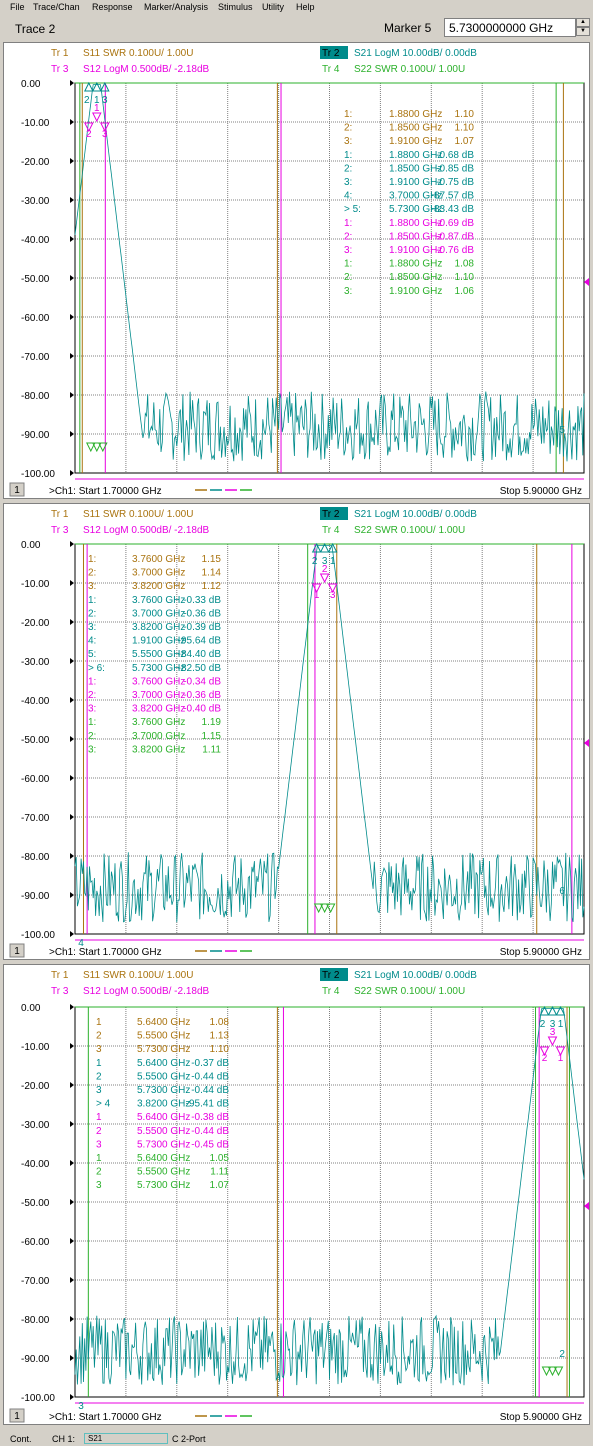  What do you see at coordinates (126, 1438) in the screenshot?
I see `parameter-box: S21` at bounding box center [126, 1438].